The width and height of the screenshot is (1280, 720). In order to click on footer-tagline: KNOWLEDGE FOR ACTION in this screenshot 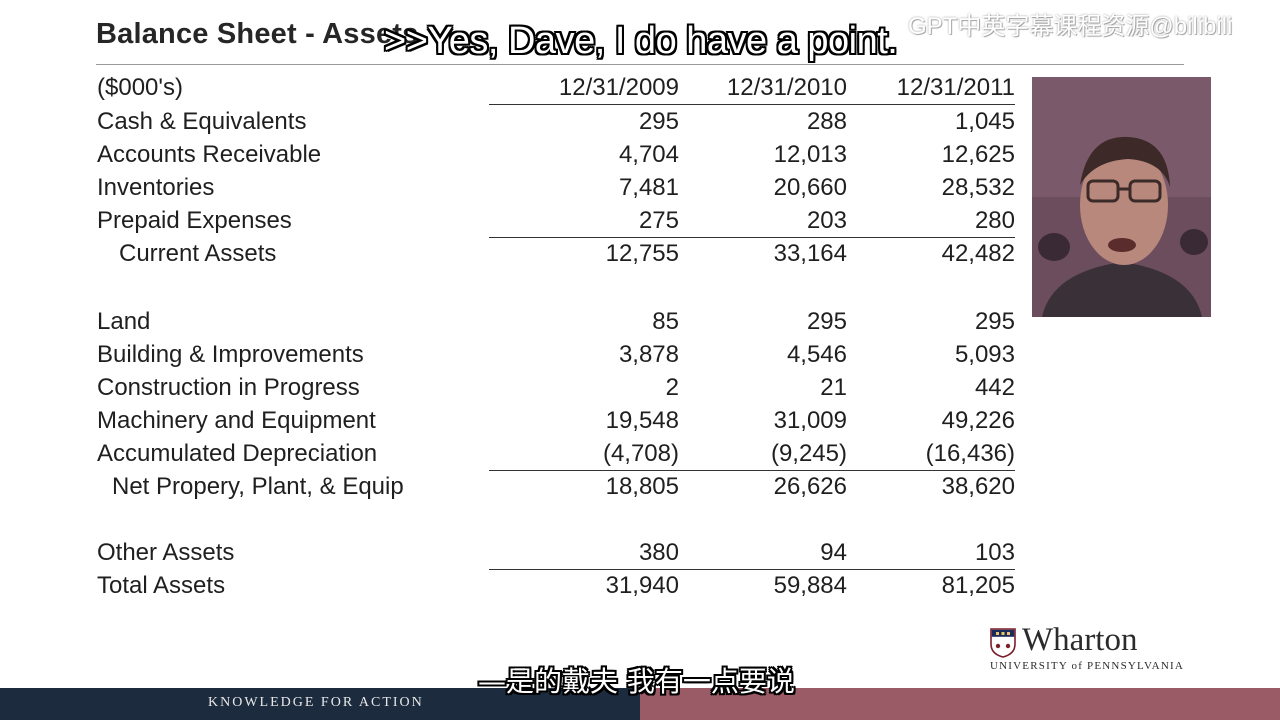, I will do `click(316, 702)`.